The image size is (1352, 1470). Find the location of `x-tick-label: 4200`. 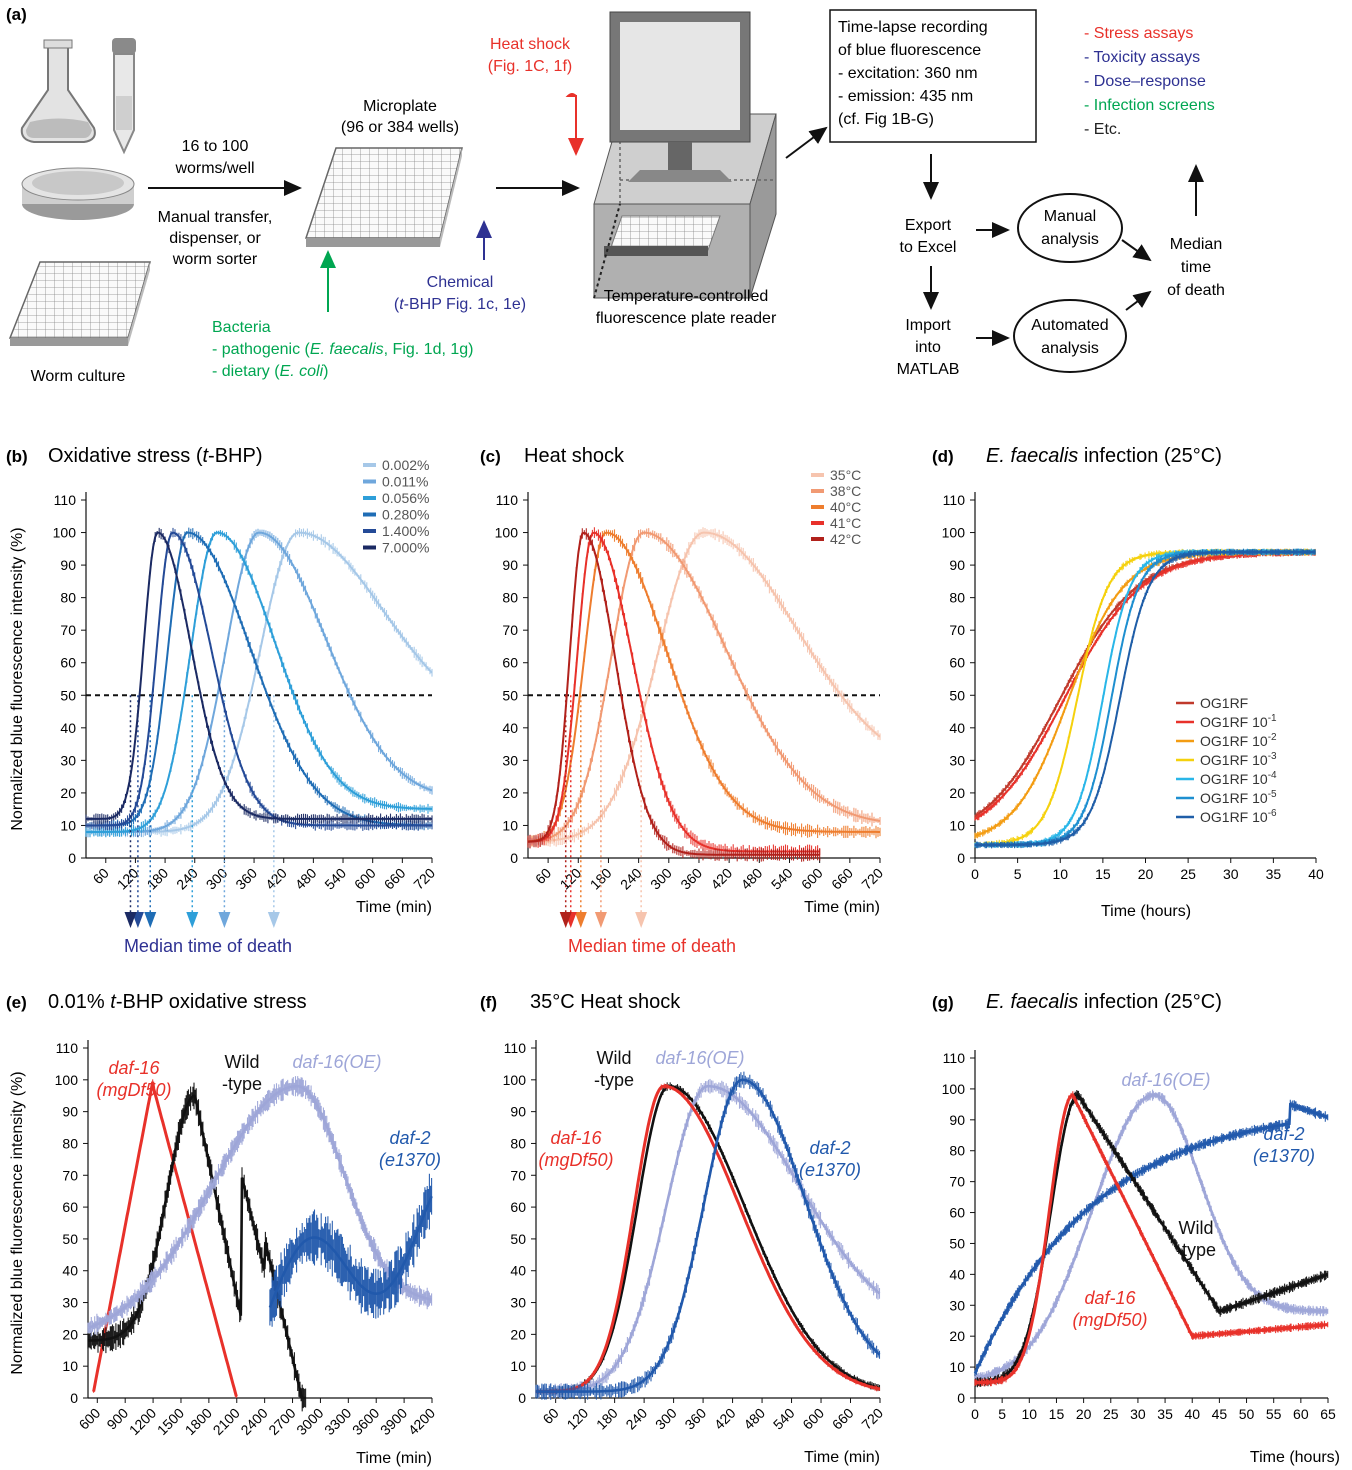

x-tick-label: 4200 is located at coordinates (421, 1421).